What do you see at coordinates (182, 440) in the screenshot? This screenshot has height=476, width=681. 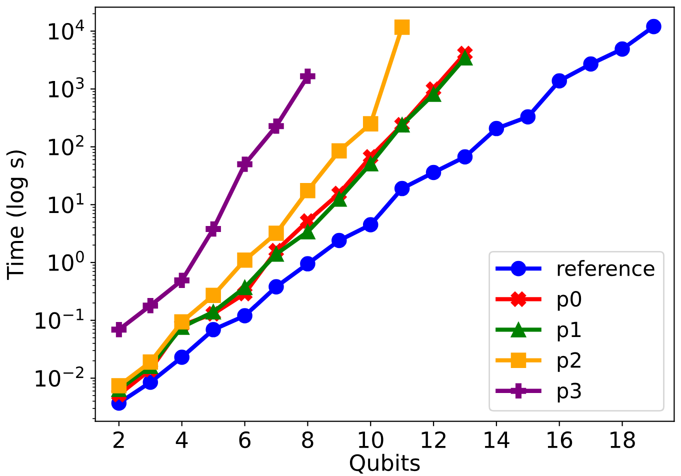 I see `x-tick-label: 4` at bounding box center [182, 440].